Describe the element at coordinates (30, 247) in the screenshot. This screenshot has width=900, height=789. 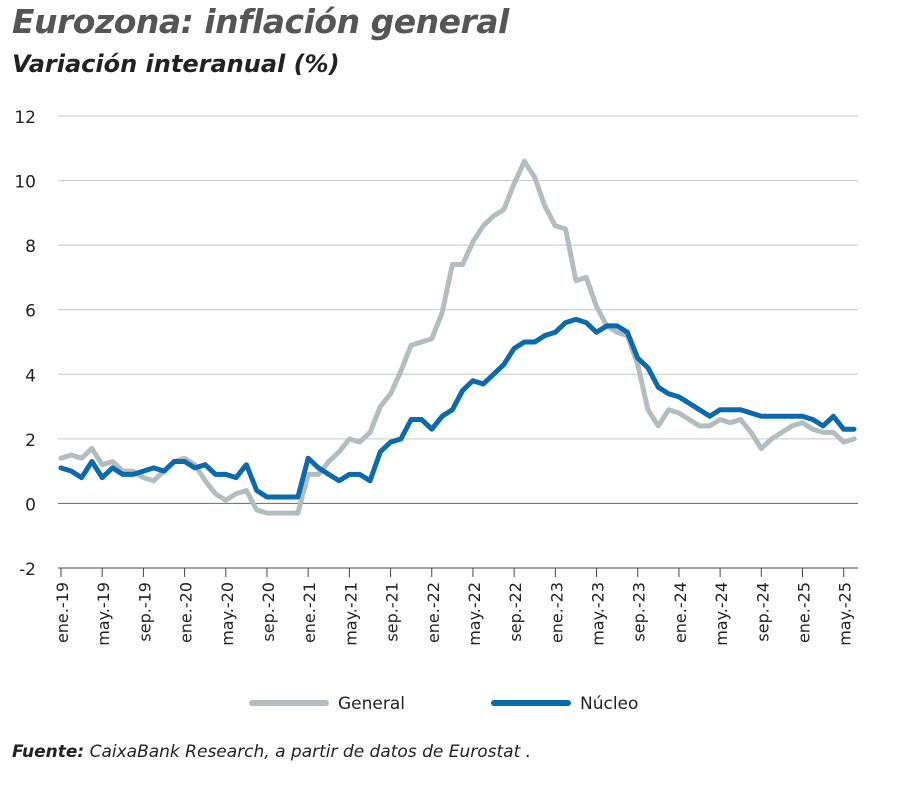
I see `y-tick-label: 8` at that location.